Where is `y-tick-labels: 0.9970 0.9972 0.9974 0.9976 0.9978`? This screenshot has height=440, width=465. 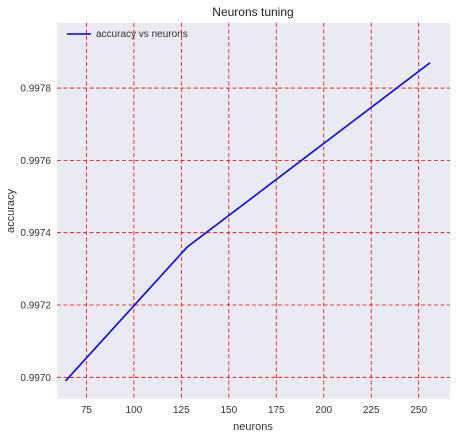 y-tick-labels: 0.9970 0.9972 0.9974 0.9976 0.9978 is located at coordinates (35, 234).